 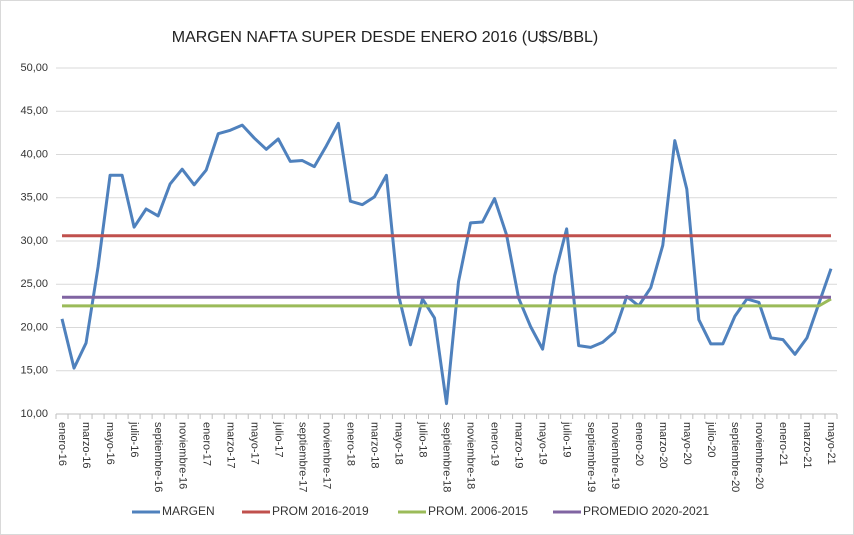 I want to click on x-tick-label: marzo-18, so click(x=375, y=445).